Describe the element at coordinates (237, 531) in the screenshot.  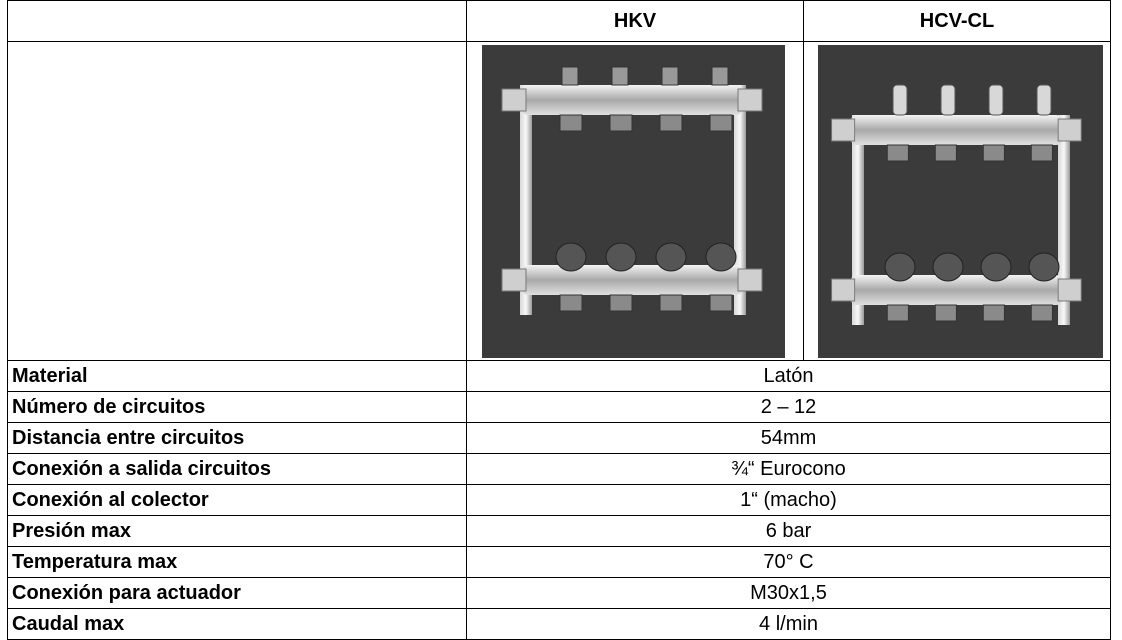
I see `spec-label: Presión max` at that location.